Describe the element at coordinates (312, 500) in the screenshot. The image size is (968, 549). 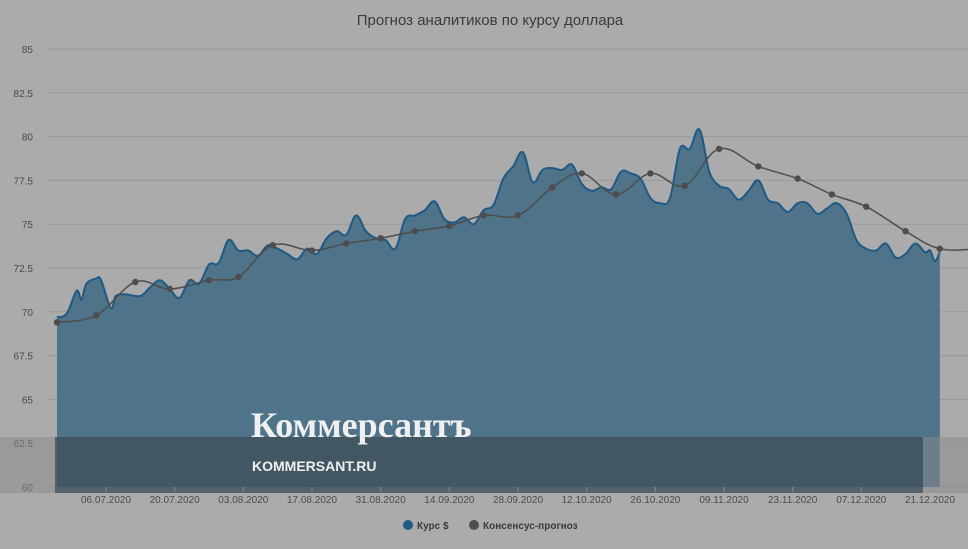
I see `x-tick-label: 17.08.2020` at that location.